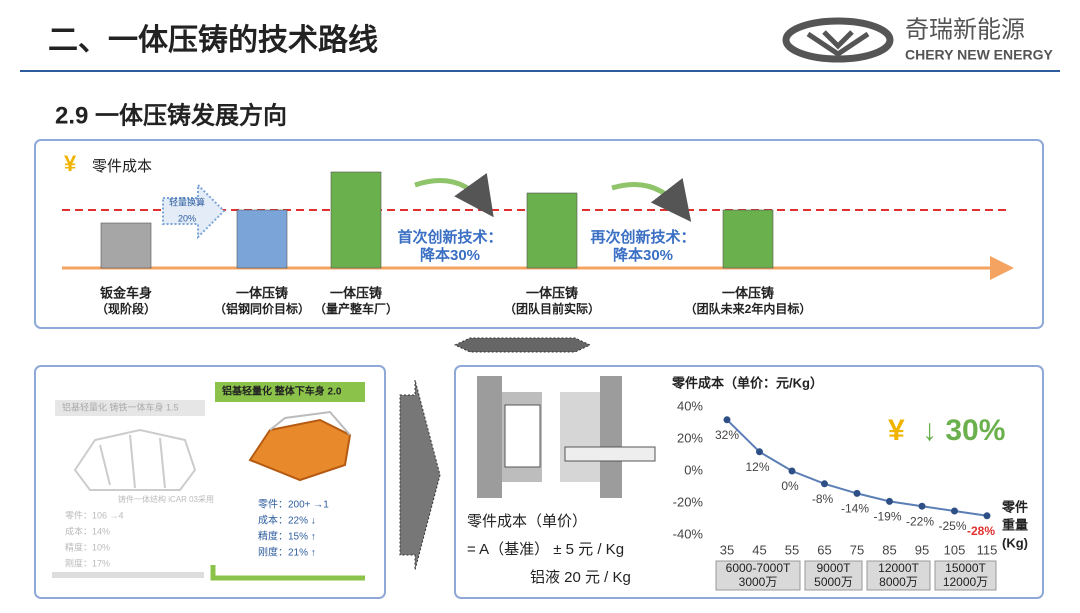 The image size is (1080, 613). I want to click on logo-cn: 奇瑞新能源, so click(965, 29).